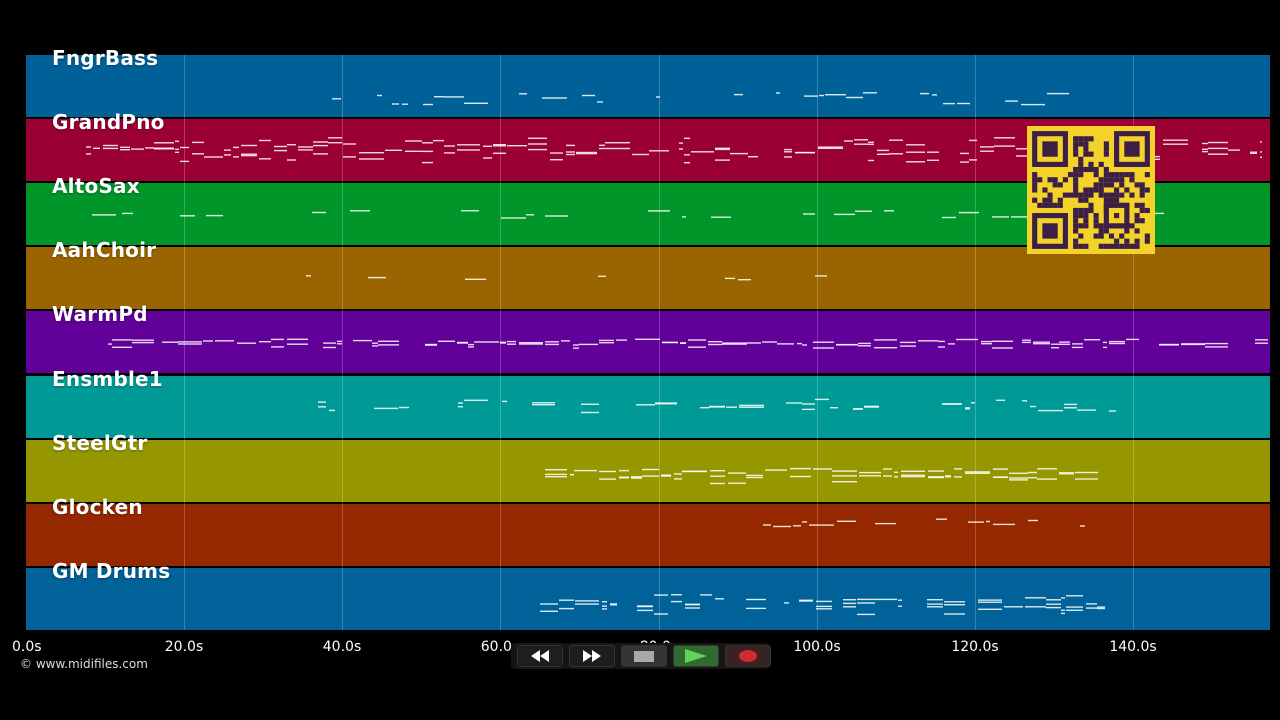 Image resolution: width=1280 pixels, height=720 pixels. What do you see at coordinates (696, 656) in the screenshot?
I see `play-button` at bounding box center [696, 656].